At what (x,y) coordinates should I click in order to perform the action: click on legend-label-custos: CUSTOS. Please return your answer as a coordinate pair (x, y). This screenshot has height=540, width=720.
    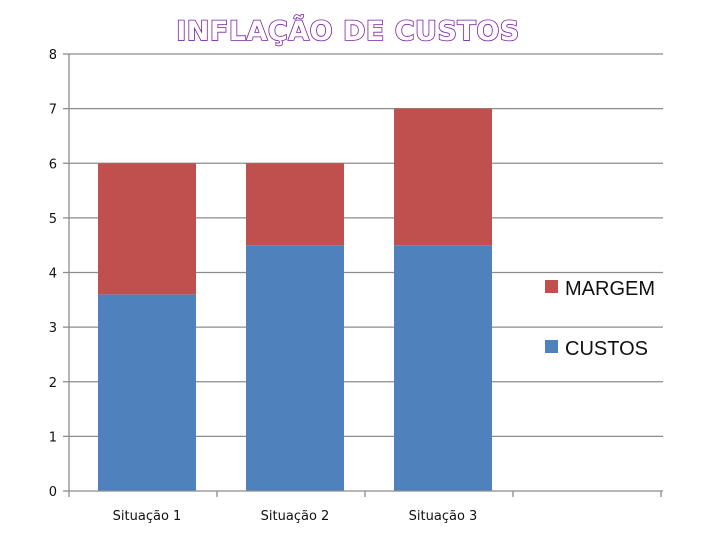
    Looking at the image, I should click on (606, 349).